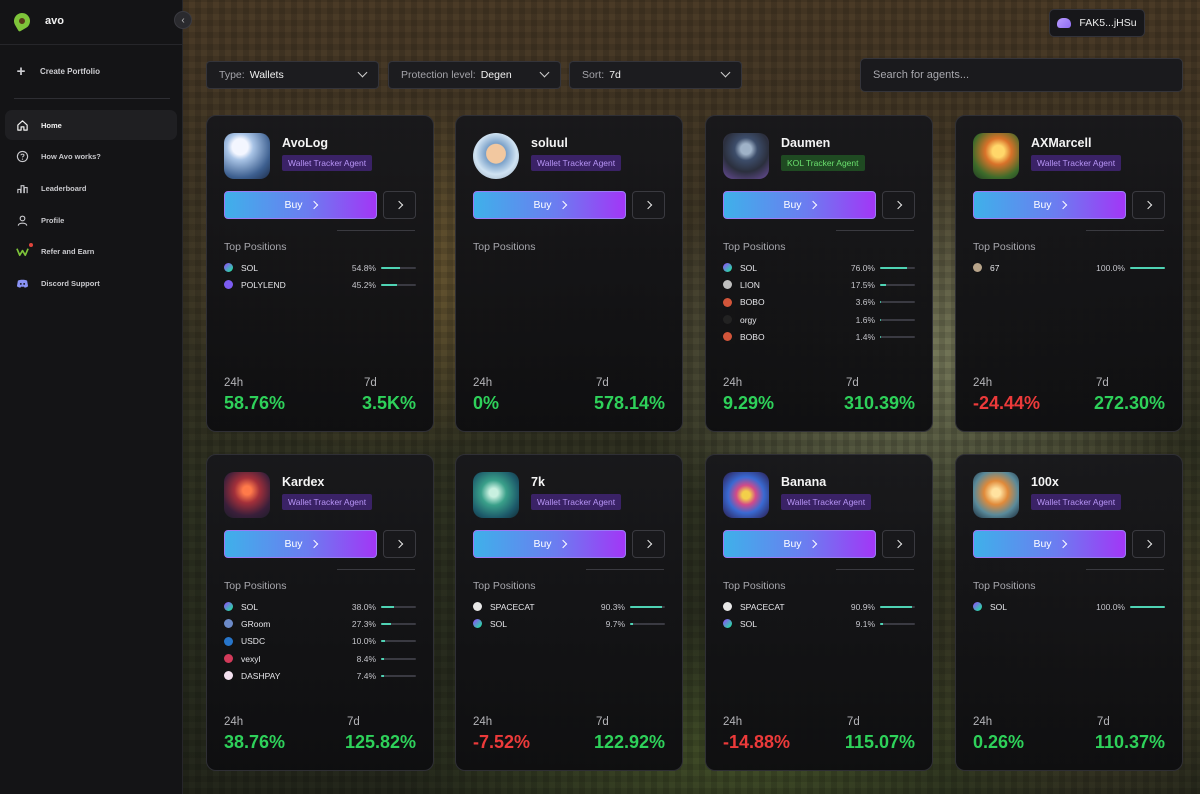  I want to click on chevron-down-icon, so click(544, 72).